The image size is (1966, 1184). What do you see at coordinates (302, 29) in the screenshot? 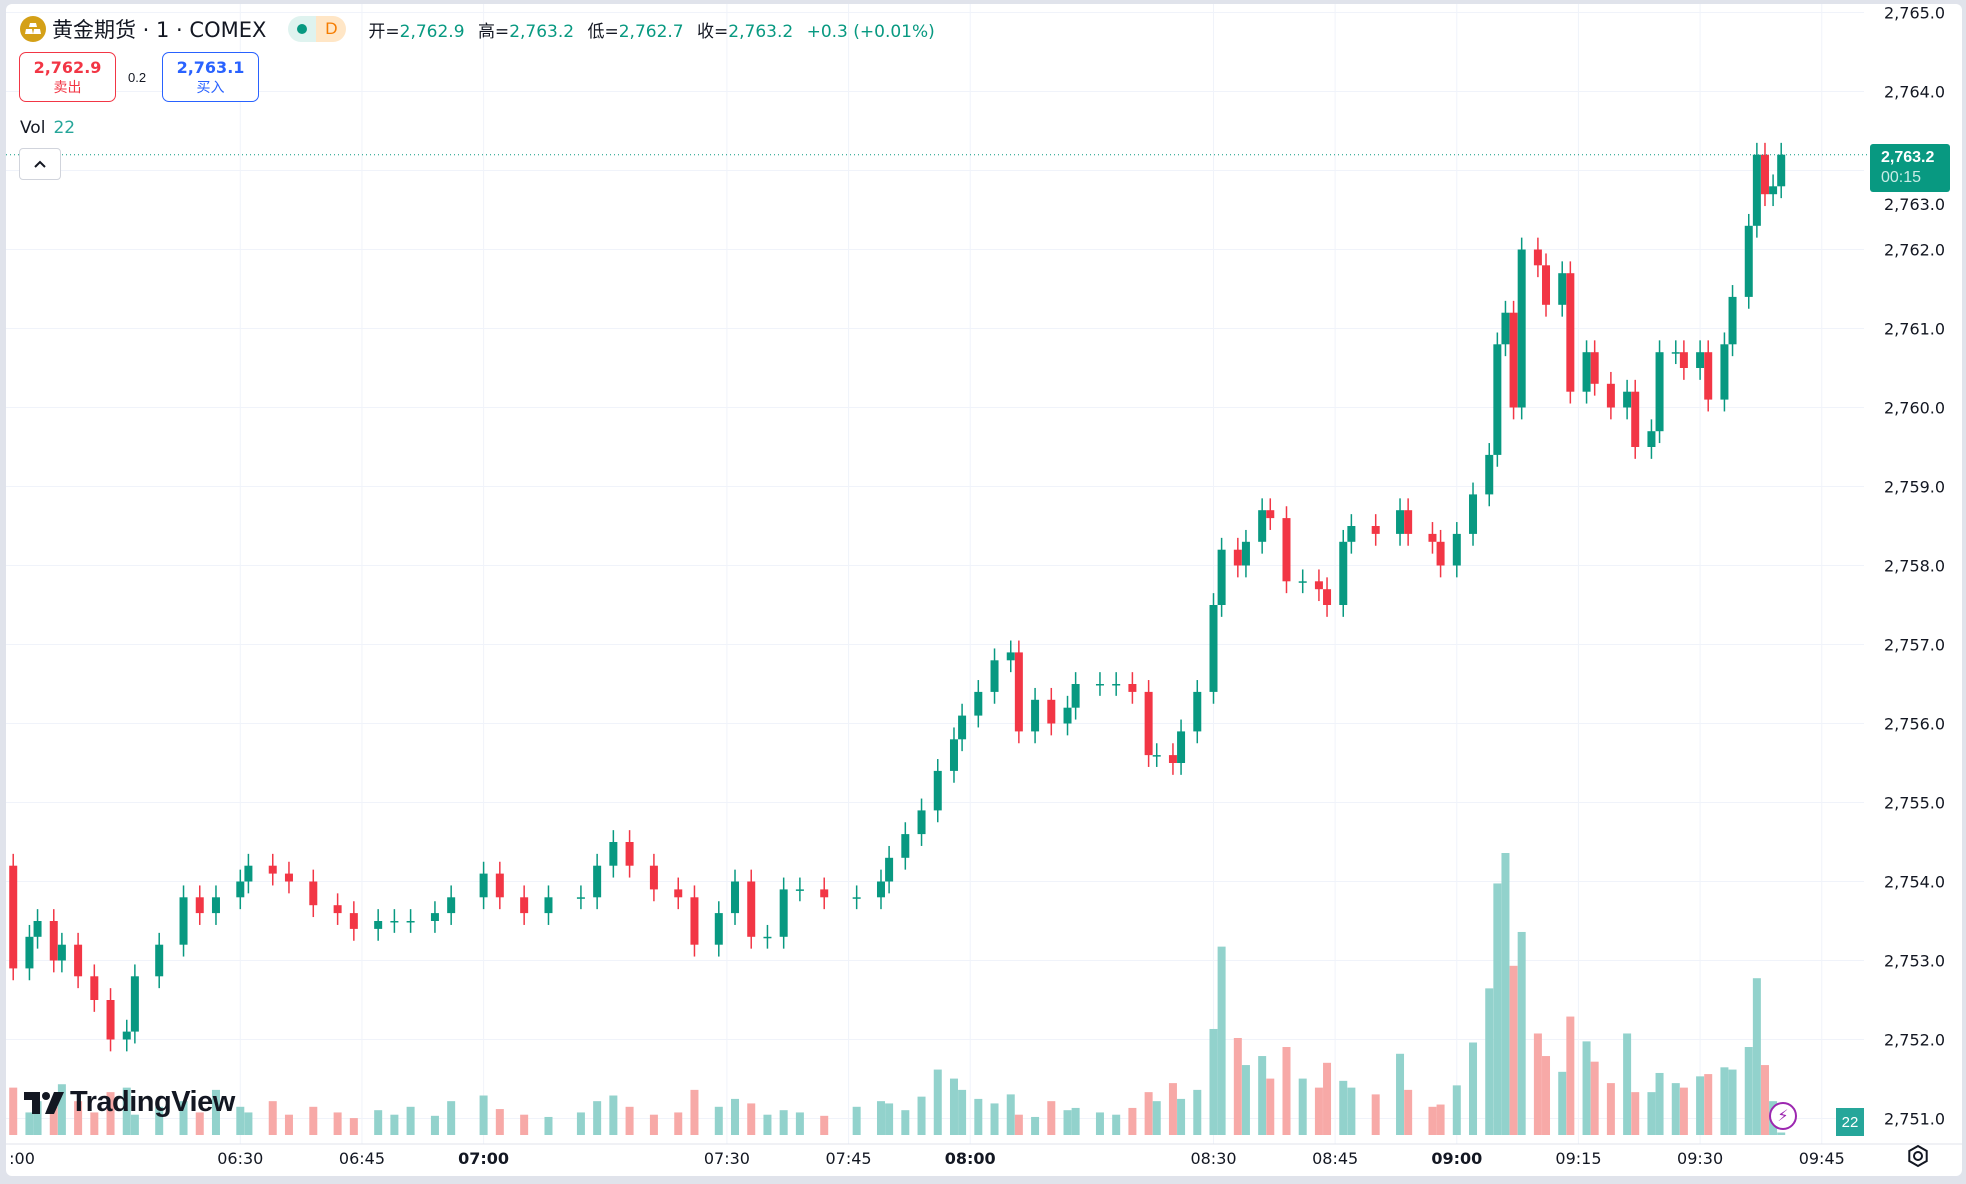
I see `market-open-dot-icon` at bounding box center [302, 29].